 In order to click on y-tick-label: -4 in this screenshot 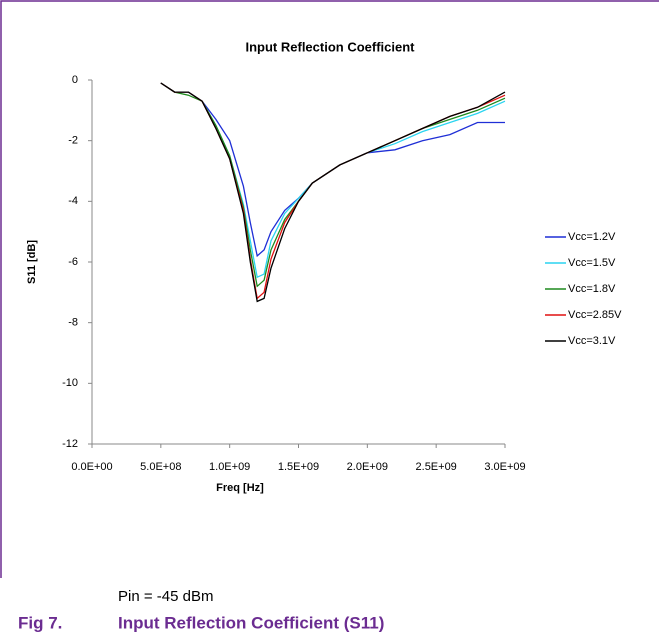, I will do `click(73, 201)`.